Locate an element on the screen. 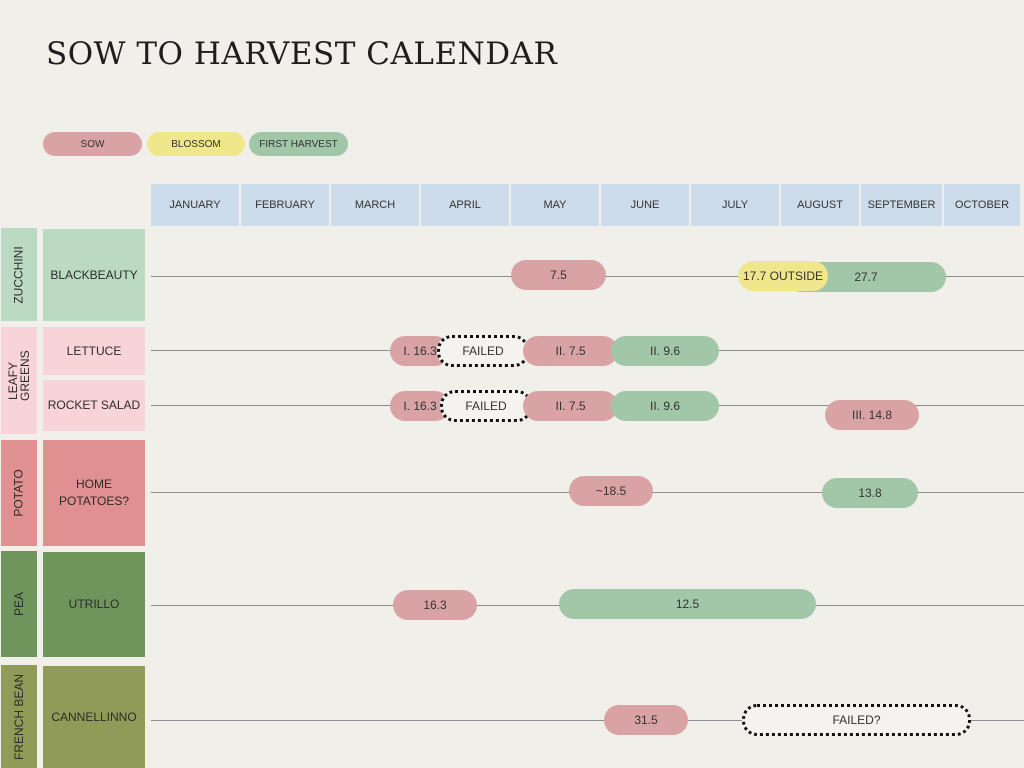 The height and width of the screenshot is (768, 1024). legend-blossom: BLOSSOM is located at coordinates (196, 144).